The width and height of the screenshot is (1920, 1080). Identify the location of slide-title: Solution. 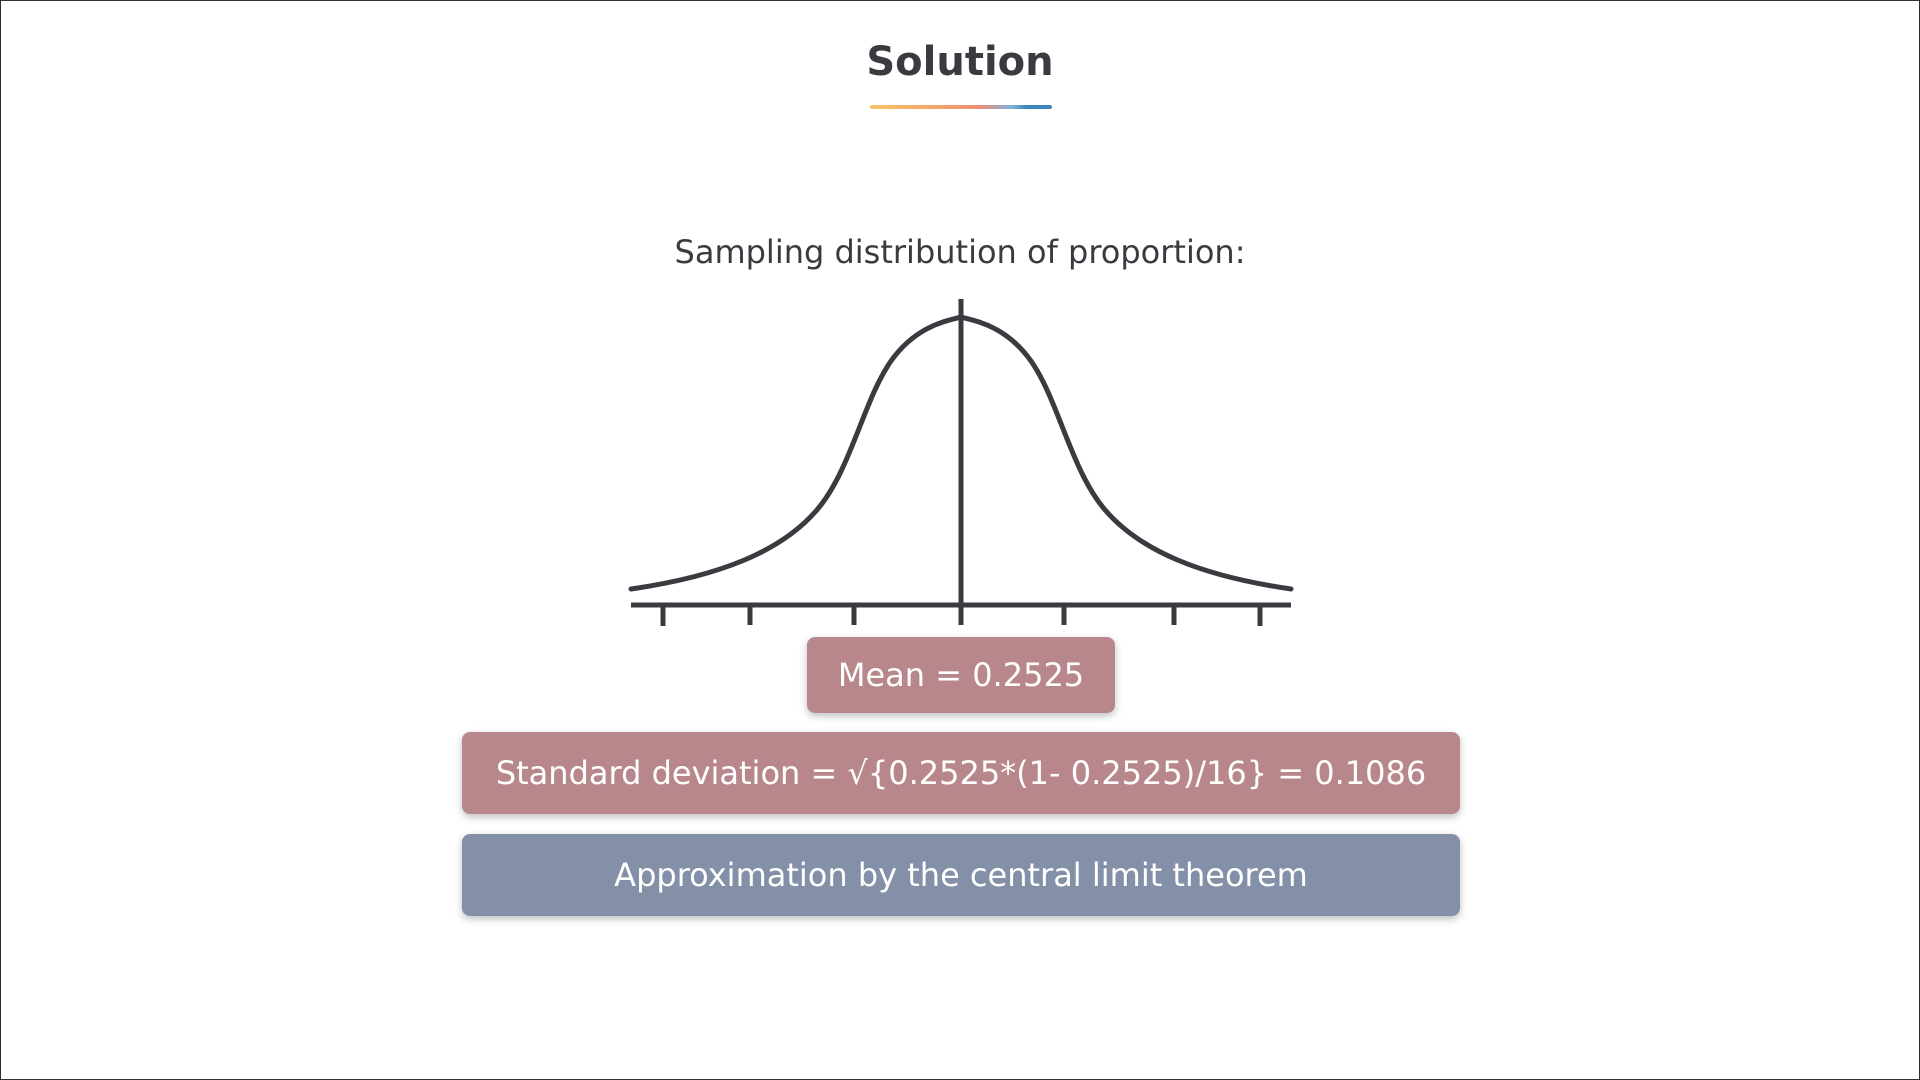
(960, 62).